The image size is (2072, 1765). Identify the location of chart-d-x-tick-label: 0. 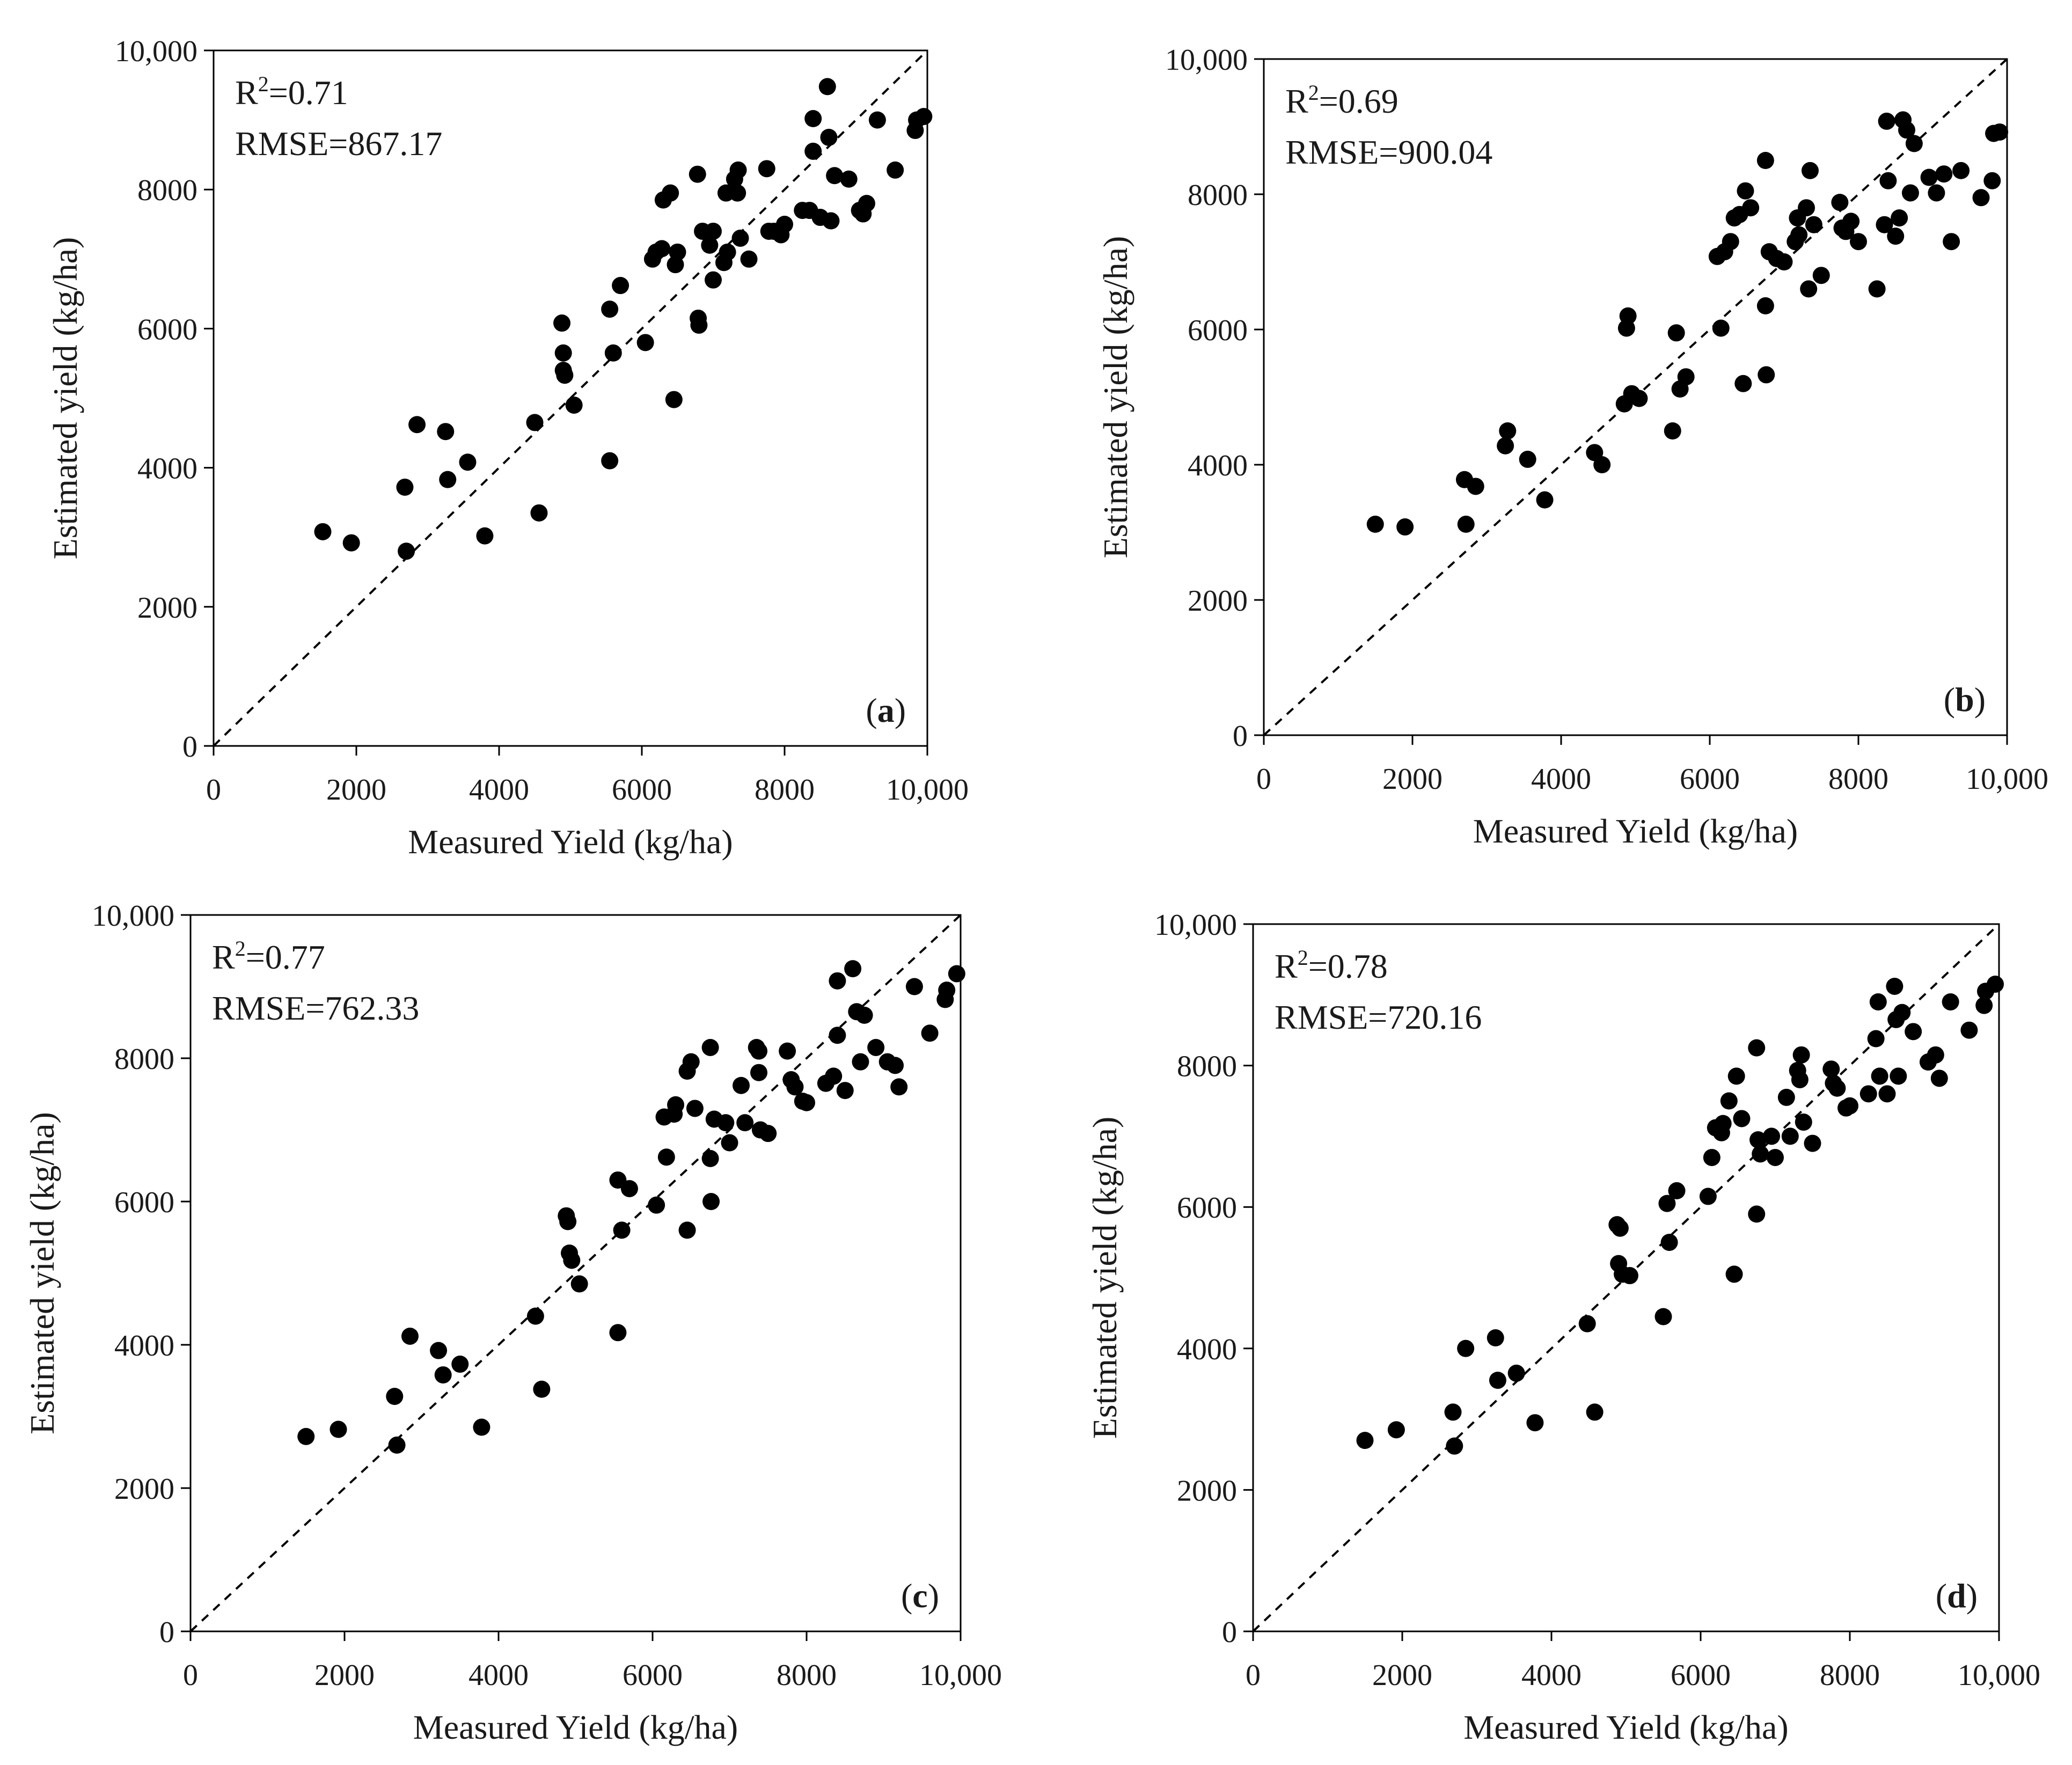
(1253, 1675).